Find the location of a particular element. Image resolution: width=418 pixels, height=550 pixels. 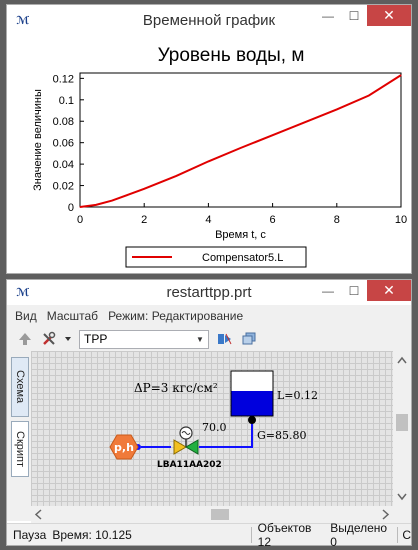

scheme-diagram: ΔP=3 кгс/см² L=0.12 G=85.80 p,h is located at coordinates (213, 420).